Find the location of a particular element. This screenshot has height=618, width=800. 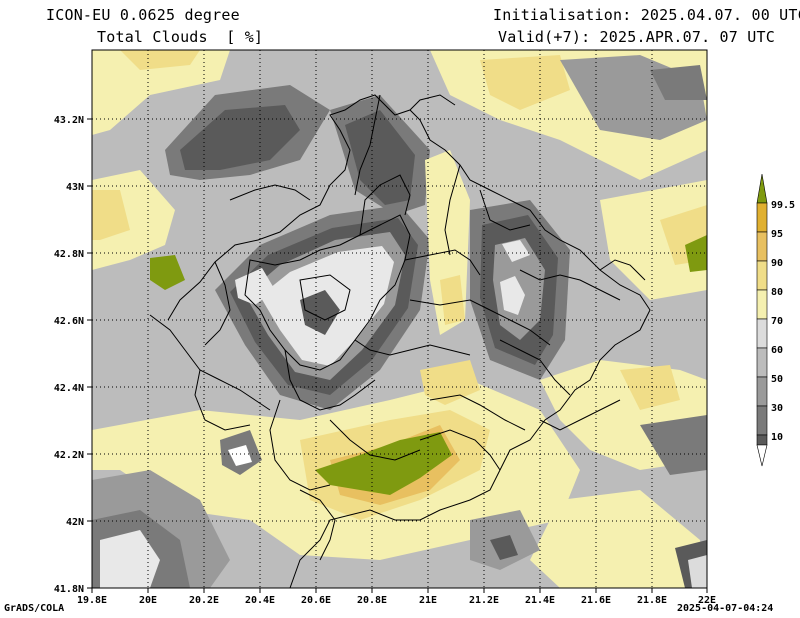

field-darkgrey-ne is located at coordinates (678, 82).